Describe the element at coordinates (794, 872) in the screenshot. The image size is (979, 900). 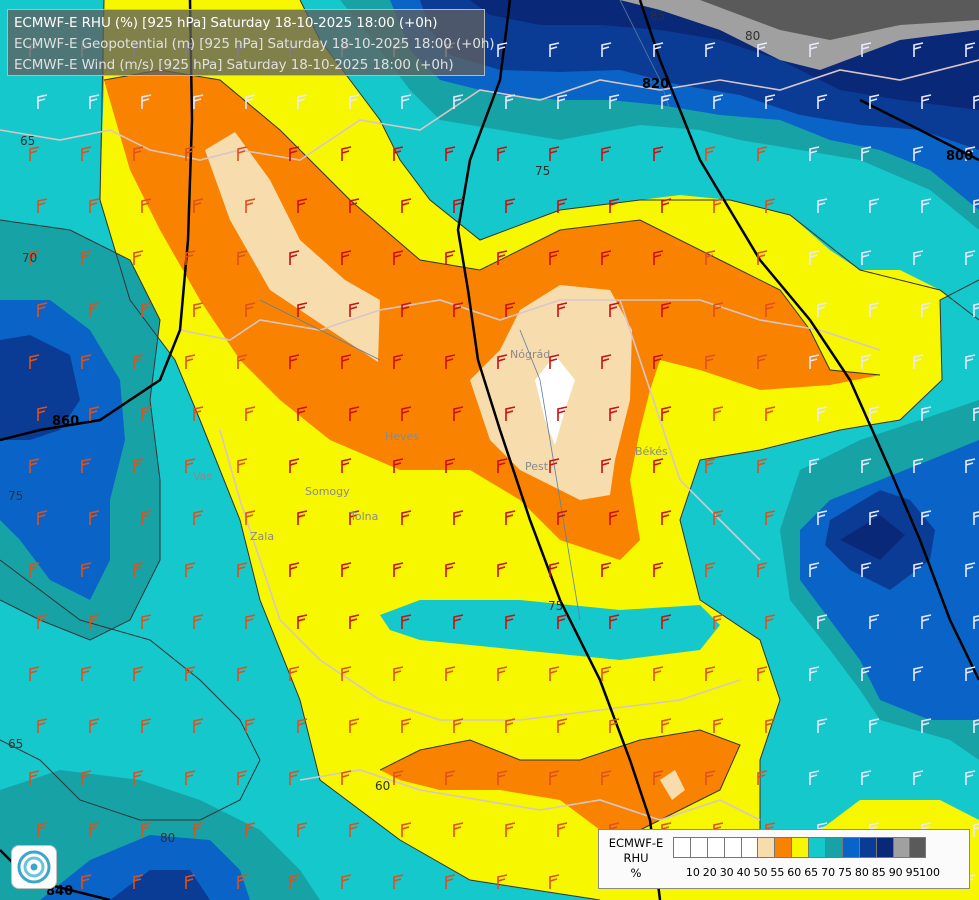
I see `legend-tick: 60` at that location.